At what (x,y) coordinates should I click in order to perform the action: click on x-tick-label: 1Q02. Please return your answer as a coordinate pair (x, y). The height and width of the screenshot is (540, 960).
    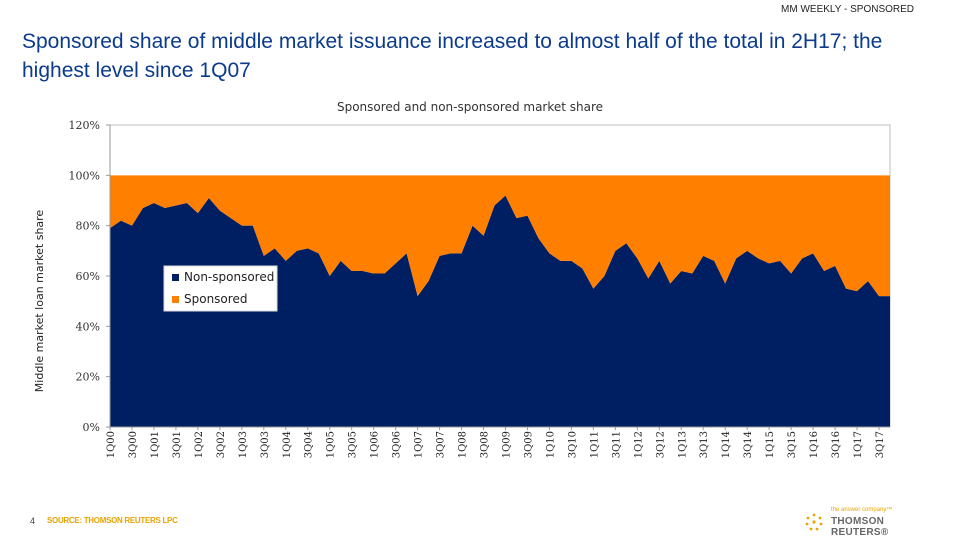
    Looking at the image, I should click on (199, 444).